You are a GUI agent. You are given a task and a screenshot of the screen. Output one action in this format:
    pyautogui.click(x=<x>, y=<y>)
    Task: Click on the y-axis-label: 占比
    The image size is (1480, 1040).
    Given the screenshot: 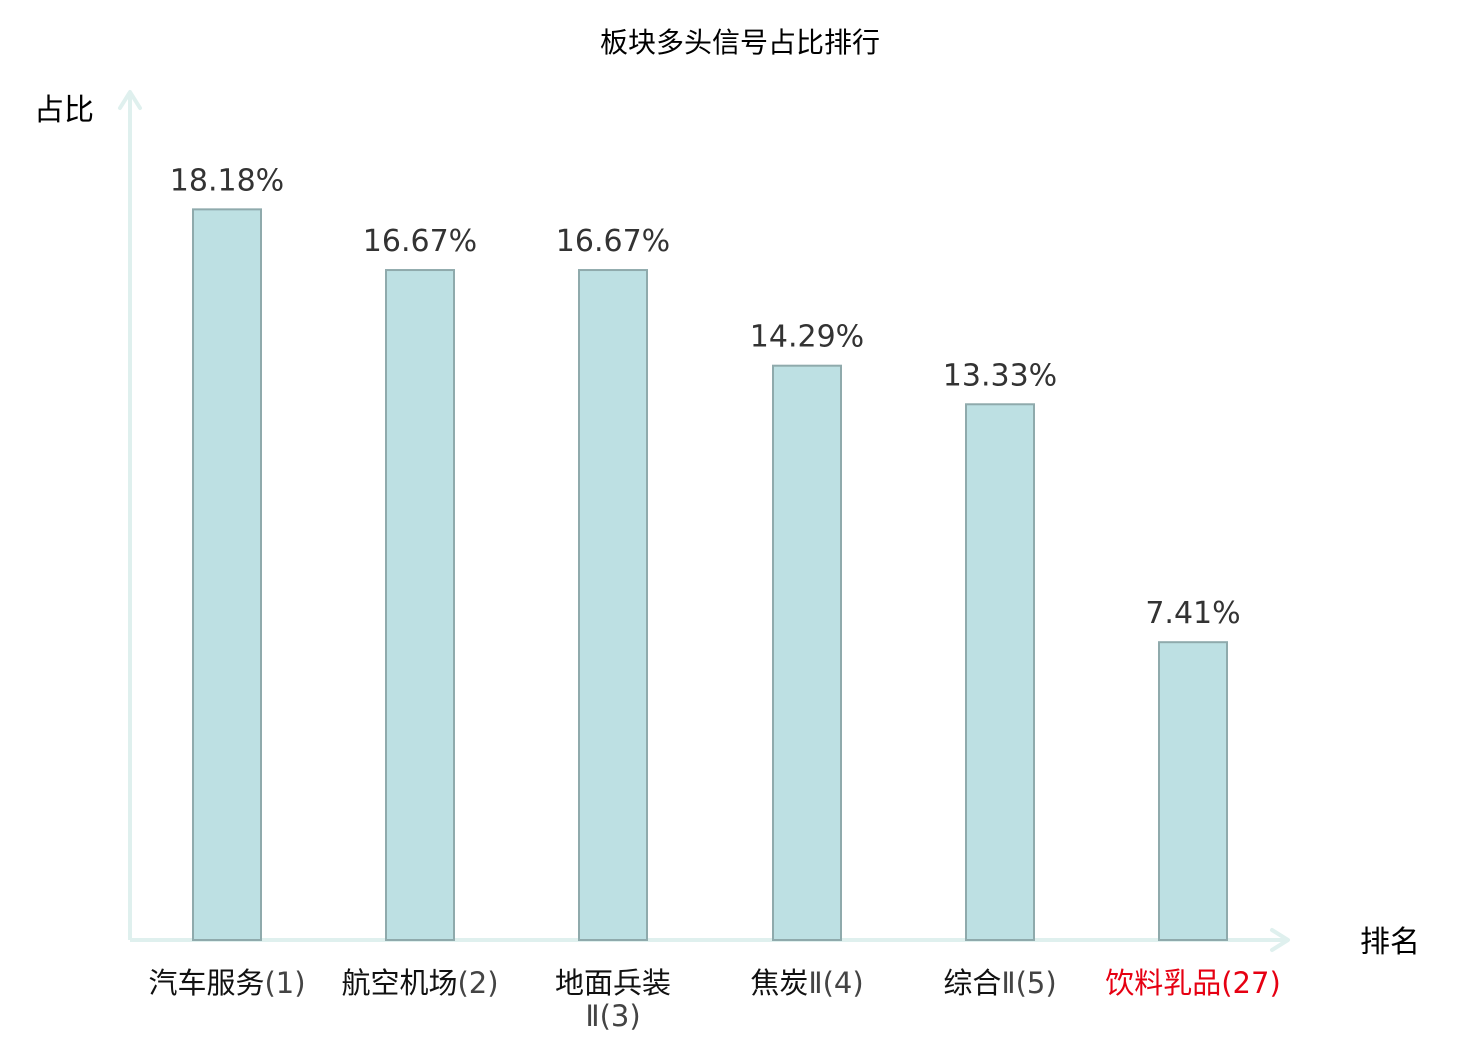 What is the action you would take?
    pyautogui.click(x=64, y=110)
    